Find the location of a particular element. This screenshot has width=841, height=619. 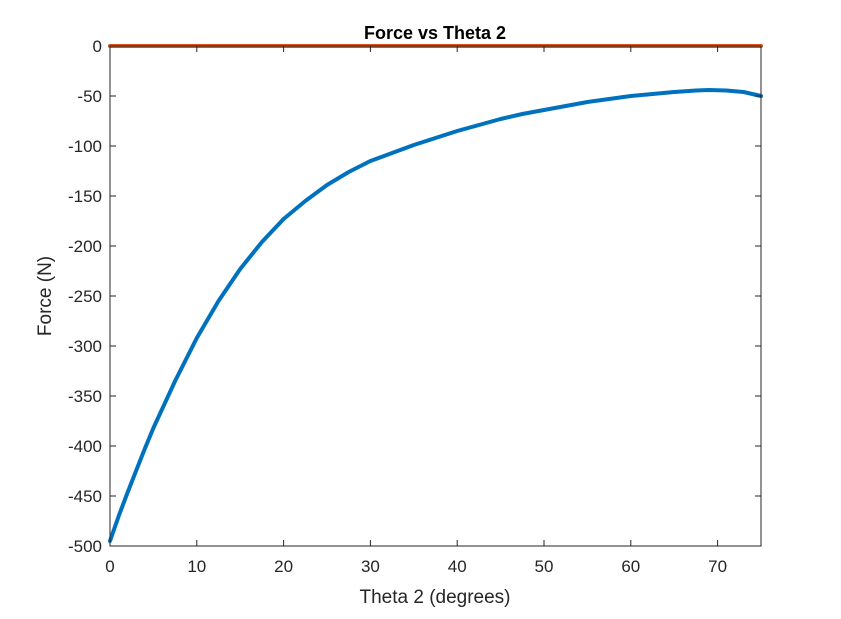

x-tick-label: 20 is located at coordinates (283, 566).